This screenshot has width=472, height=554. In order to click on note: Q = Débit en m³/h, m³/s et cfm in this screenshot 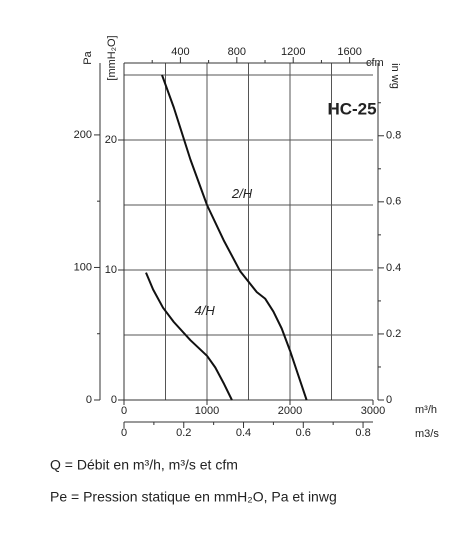, I will do `click(144, 465)`.